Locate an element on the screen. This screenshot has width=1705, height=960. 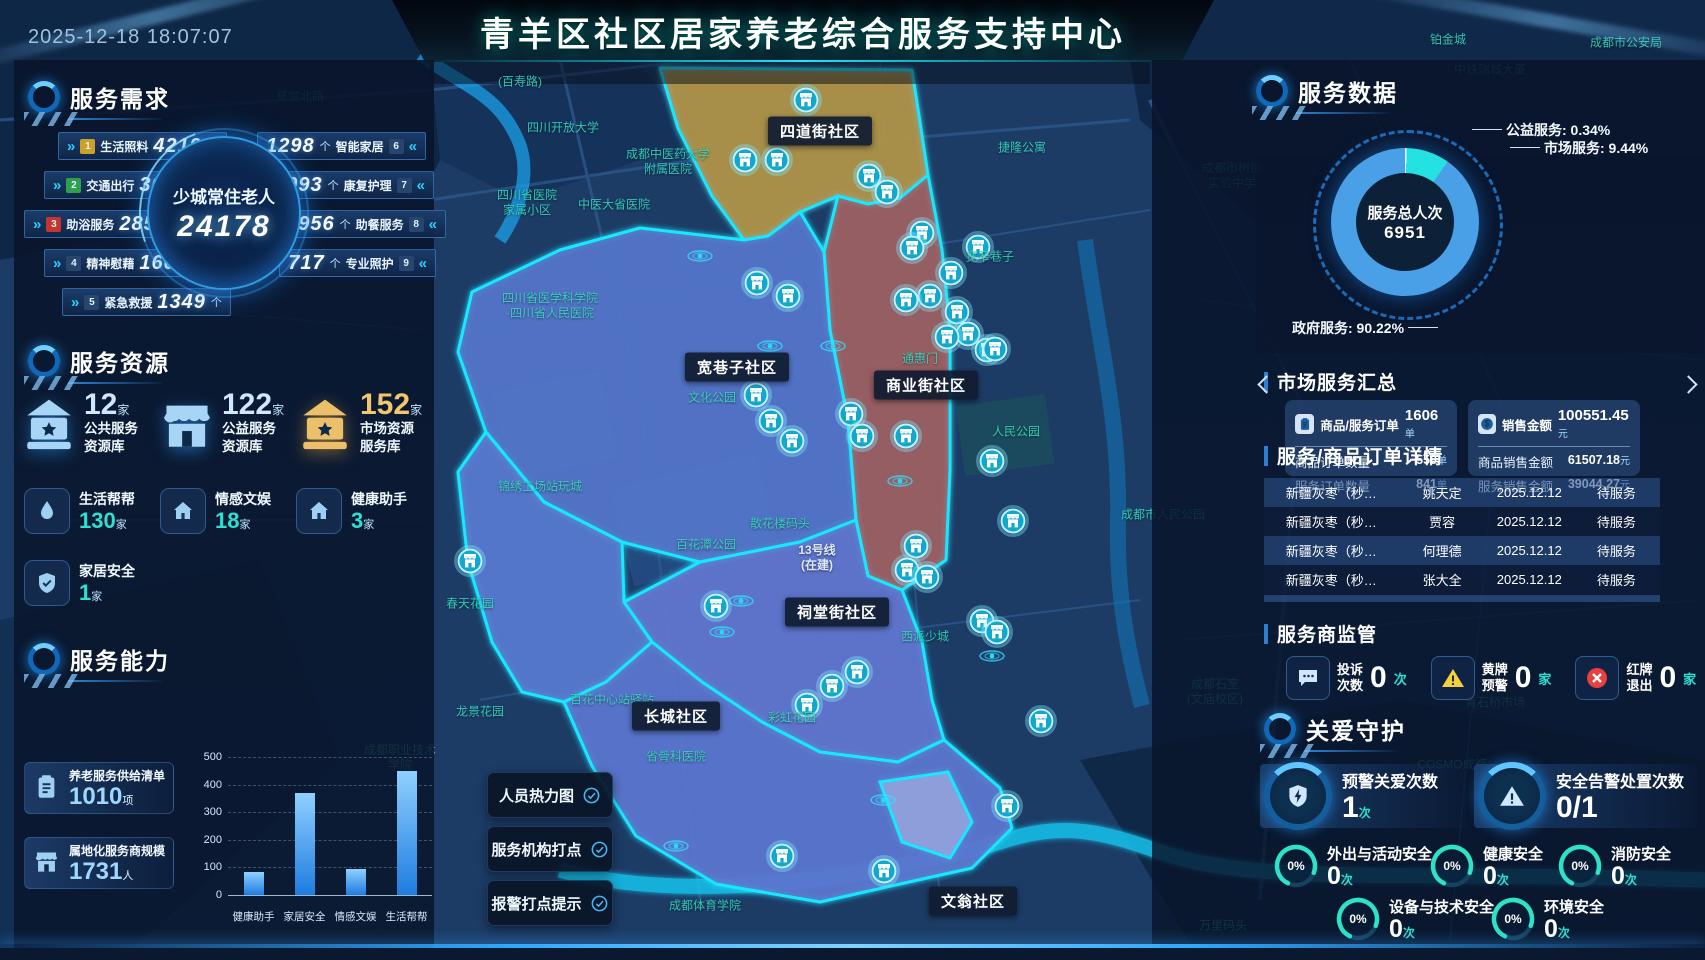
bottom-glow-line is located at coordinates (852, 946).